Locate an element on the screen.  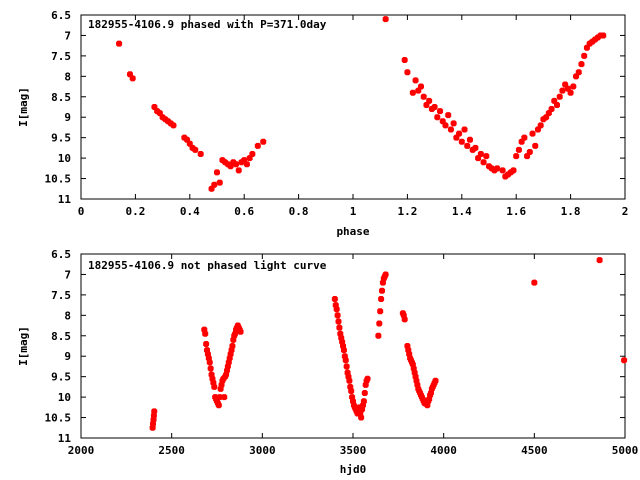
x-tick-label: 2500 is located at coordinates (171, 450).